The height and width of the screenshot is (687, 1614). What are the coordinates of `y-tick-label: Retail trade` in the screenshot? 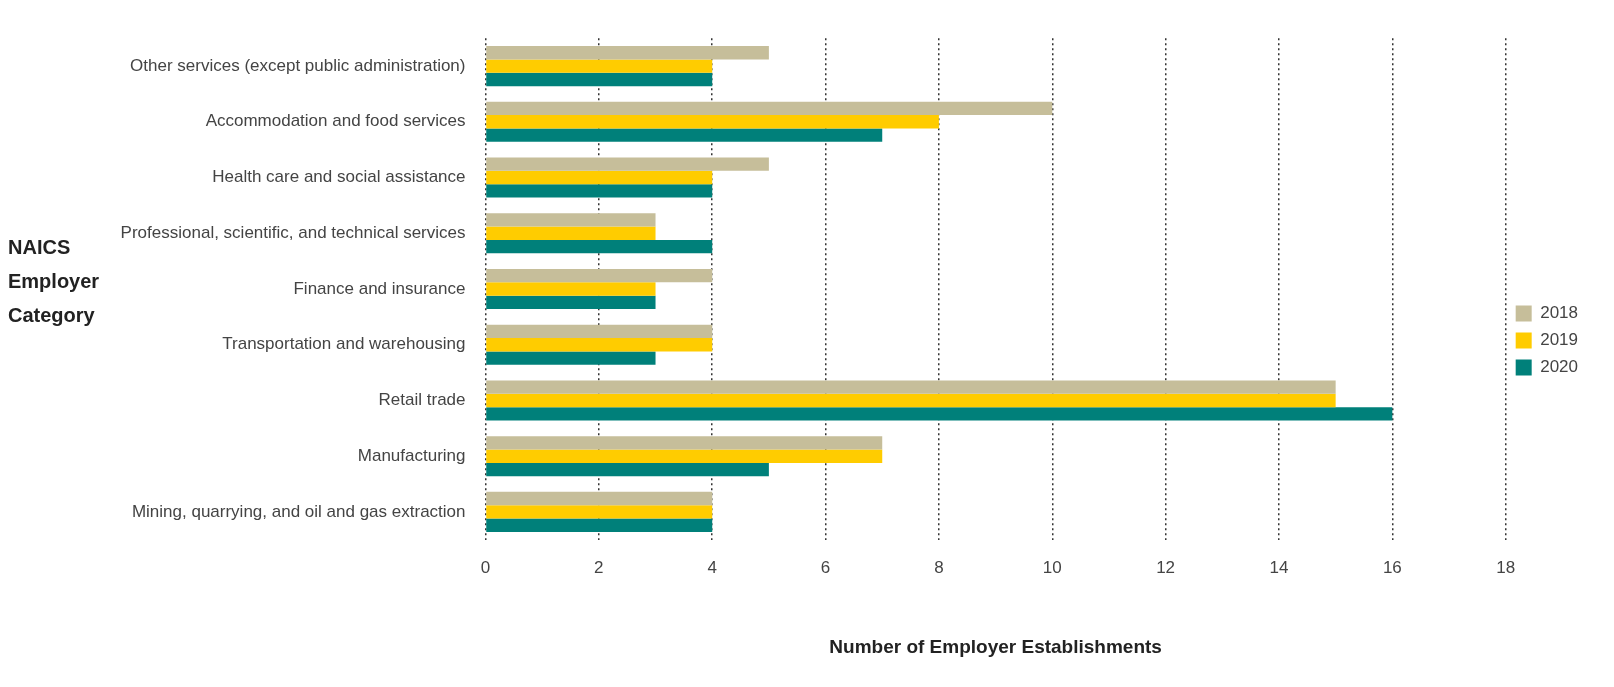 It's located at (422, 400).